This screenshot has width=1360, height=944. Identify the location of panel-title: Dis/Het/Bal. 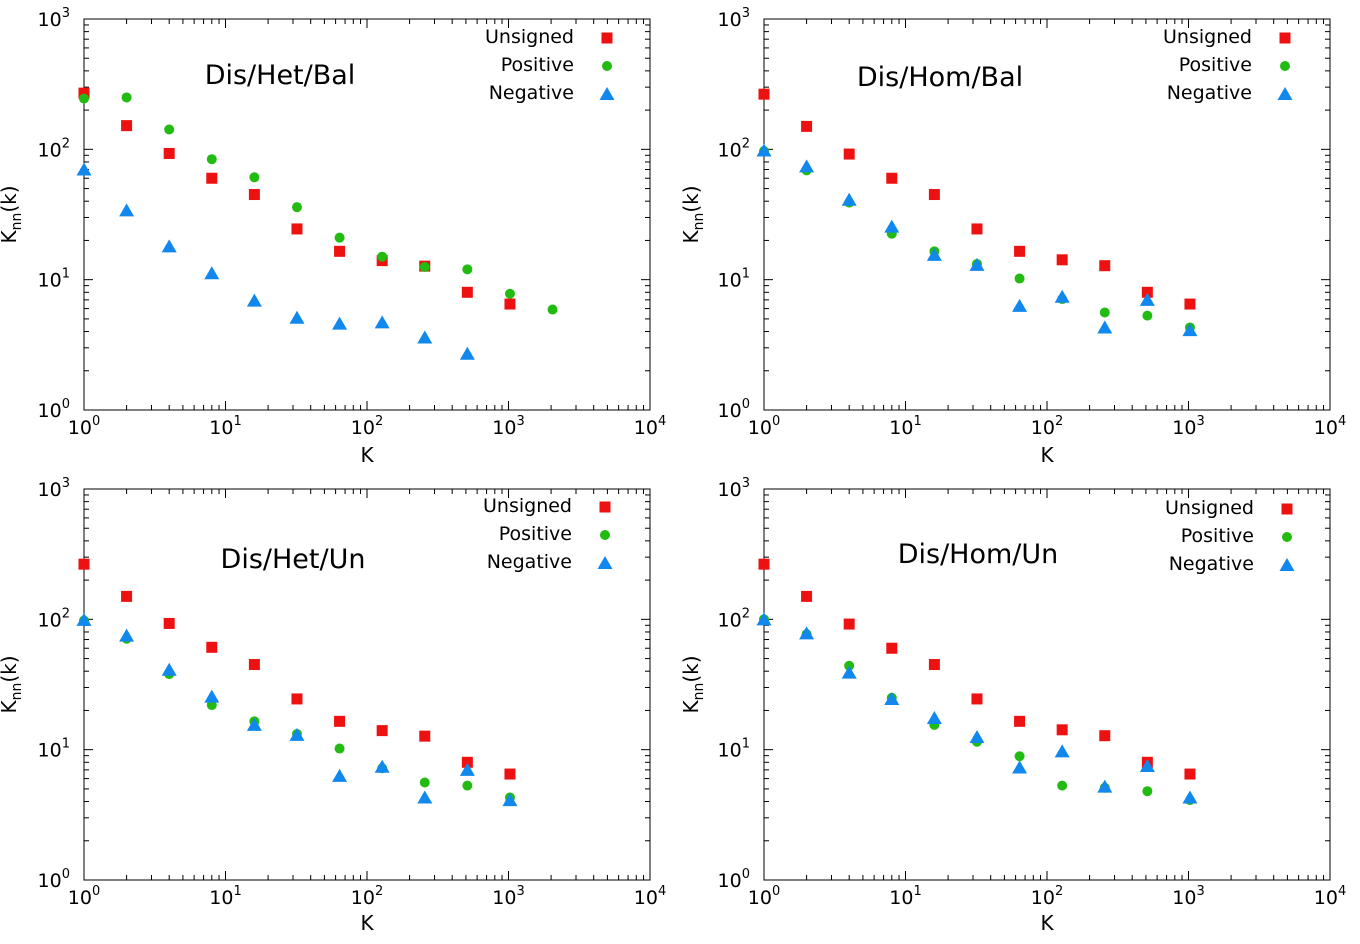
(280, 75).